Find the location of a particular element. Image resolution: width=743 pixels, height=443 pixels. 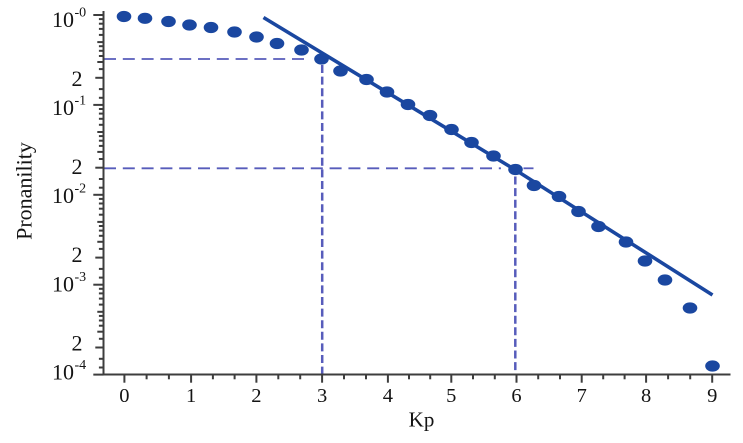

svg-text: -2 is located at coordinates (81, 189).